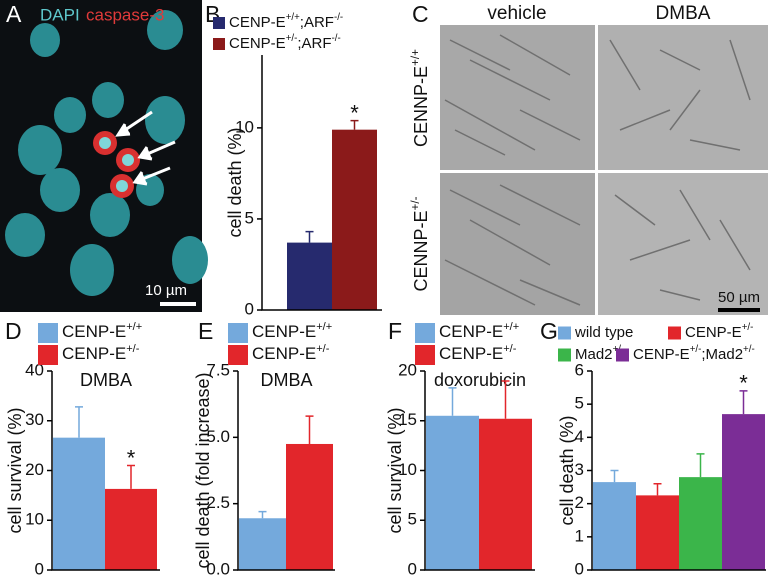 The width and height of the screenshot is (768, 580). Describe the element at coordinates (420, 14) in the screenshot. I see `panel-letter: C` at that location.